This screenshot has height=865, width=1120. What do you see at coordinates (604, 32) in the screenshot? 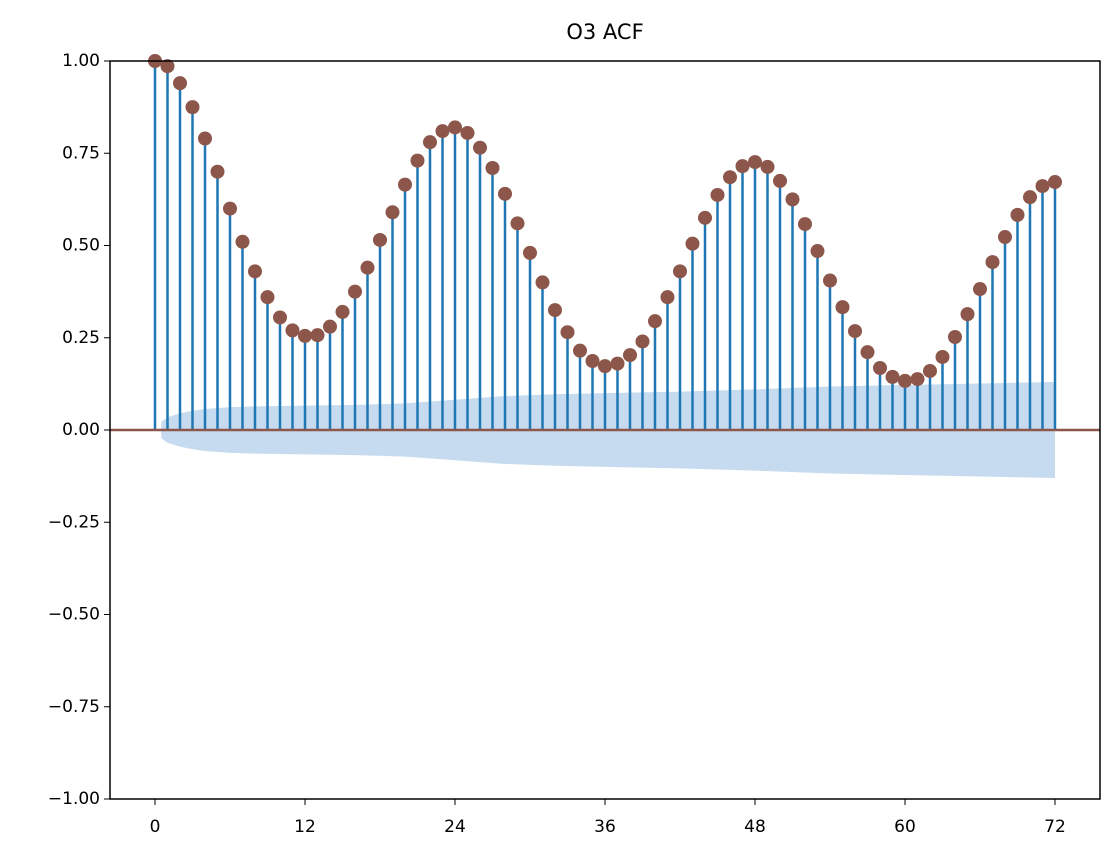
I see `chart-title: O3 ACF` at bounding box center [604, 32].